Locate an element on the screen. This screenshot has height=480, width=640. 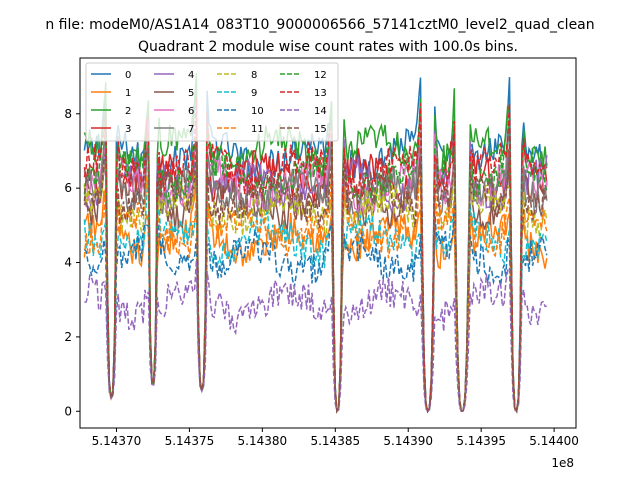
legend-label: 2 is located at coordinates (128, 111).